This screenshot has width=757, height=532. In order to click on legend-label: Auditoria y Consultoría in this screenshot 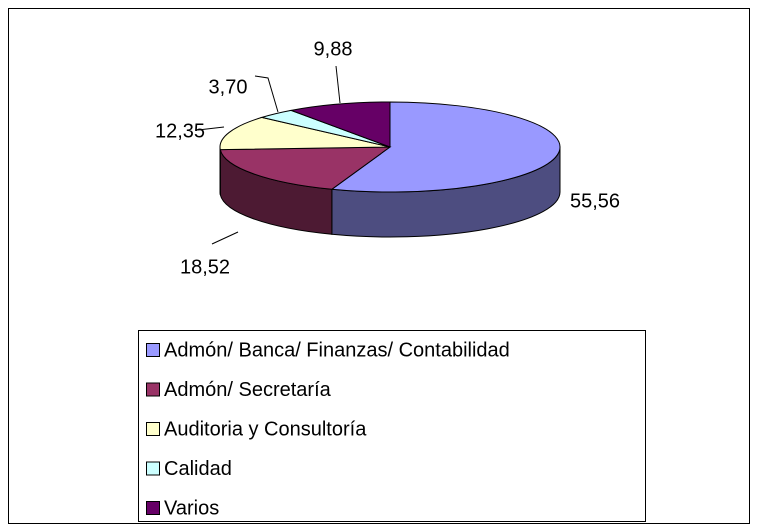, I will do `click(265, 429)`.